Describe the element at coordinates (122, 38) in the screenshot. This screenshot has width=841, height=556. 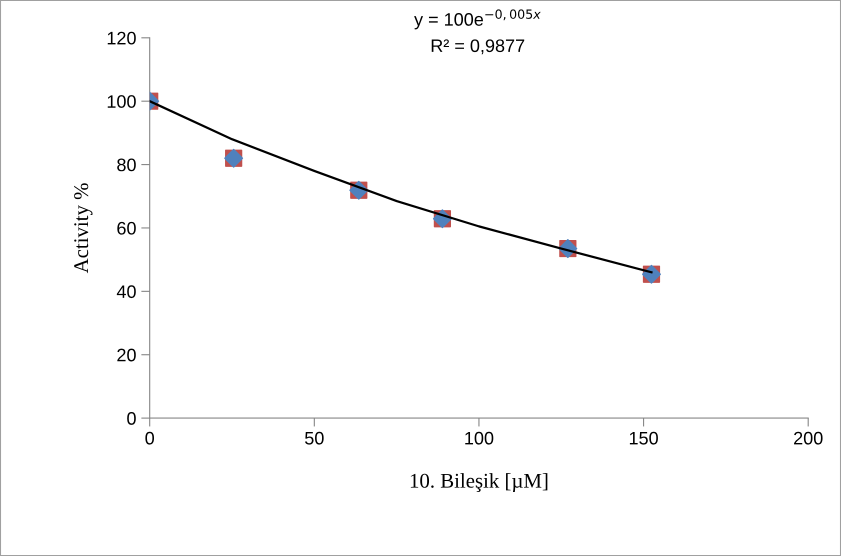
I see `y-tick-label: 120` at that location.